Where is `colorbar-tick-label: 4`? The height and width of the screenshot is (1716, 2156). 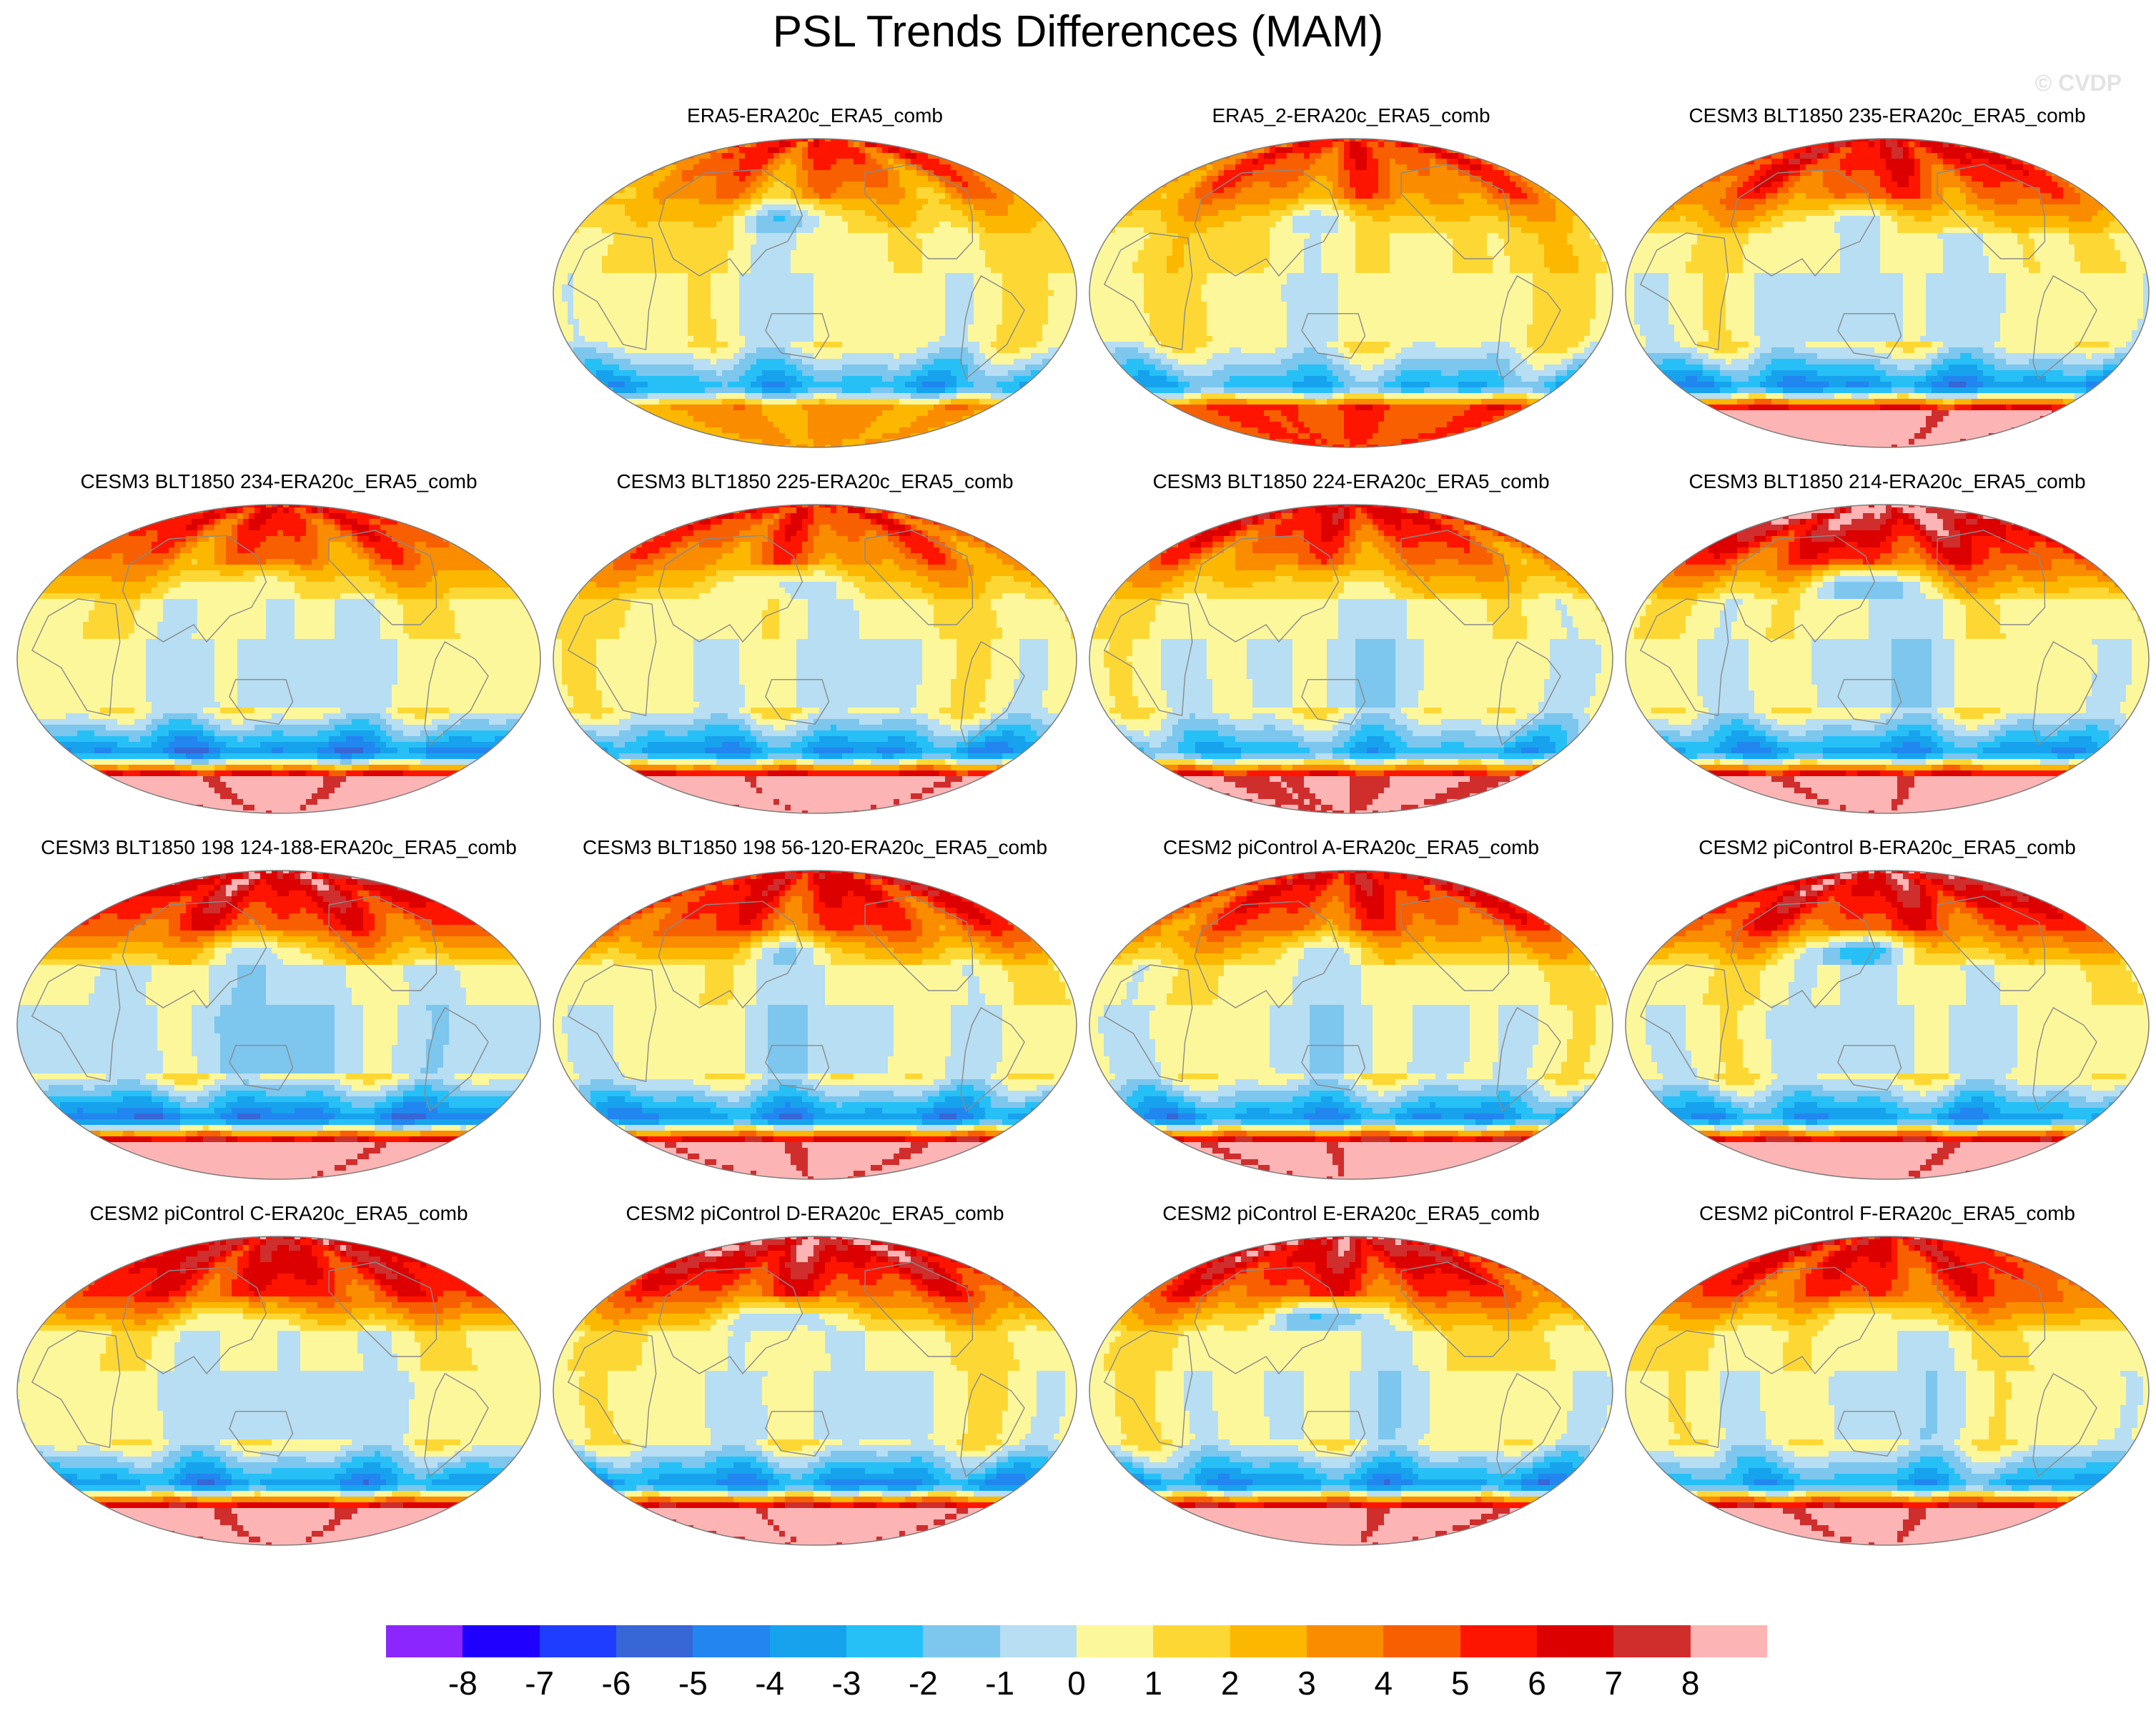 colorbar-tick-label: 4 is located at coordinates (1383, 1684).